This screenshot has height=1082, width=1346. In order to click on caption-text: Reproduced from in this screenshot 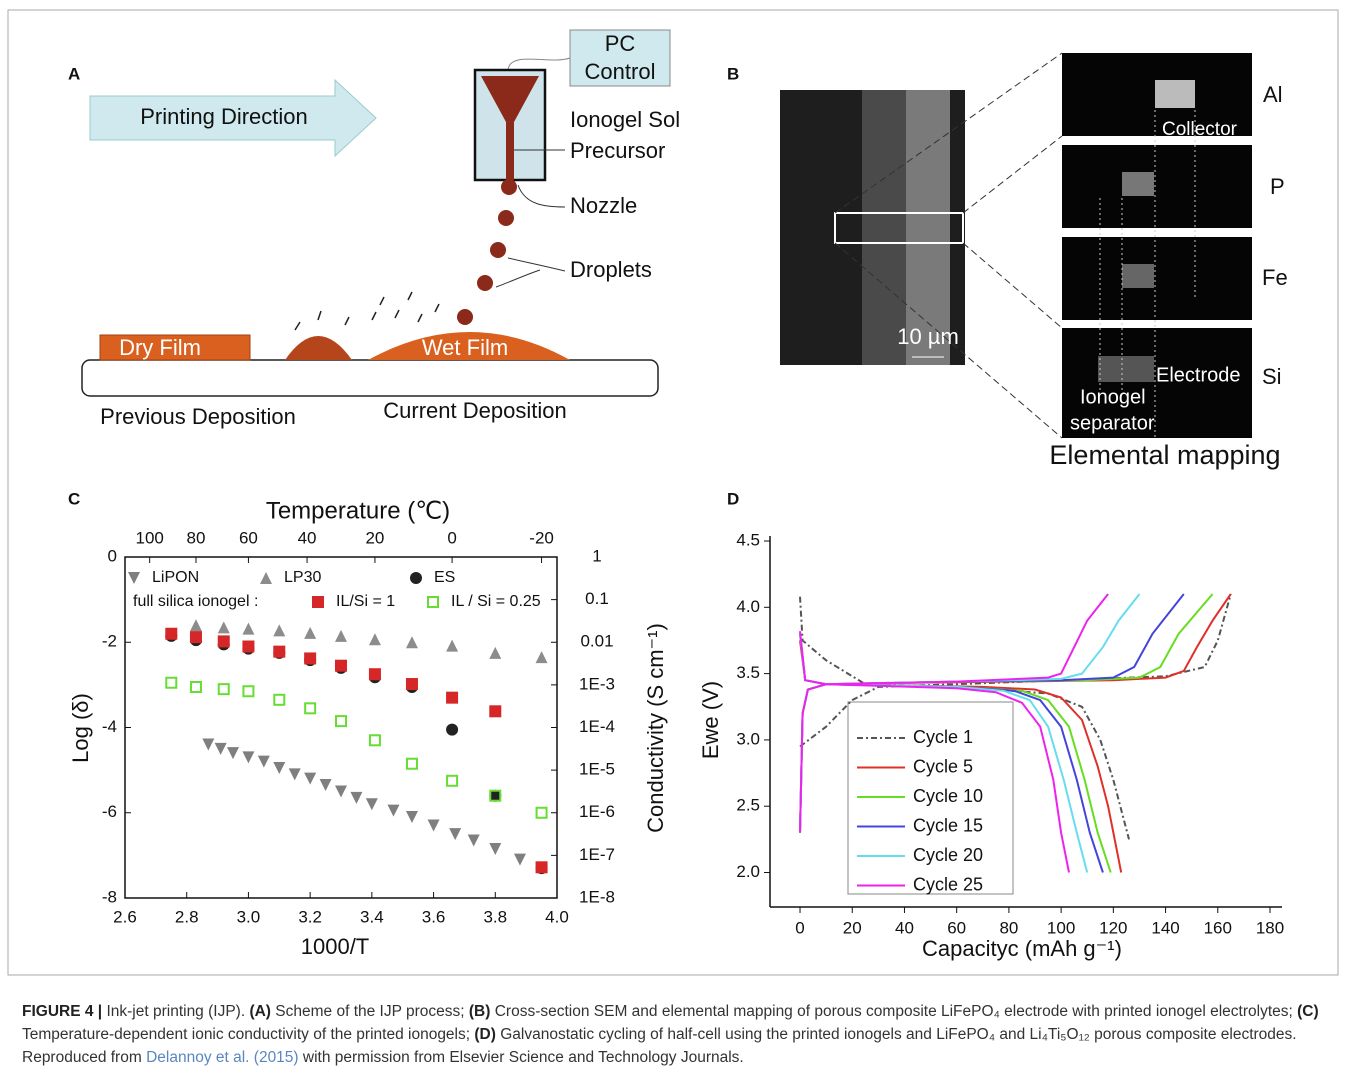, I will do `click(82, 1057)`.